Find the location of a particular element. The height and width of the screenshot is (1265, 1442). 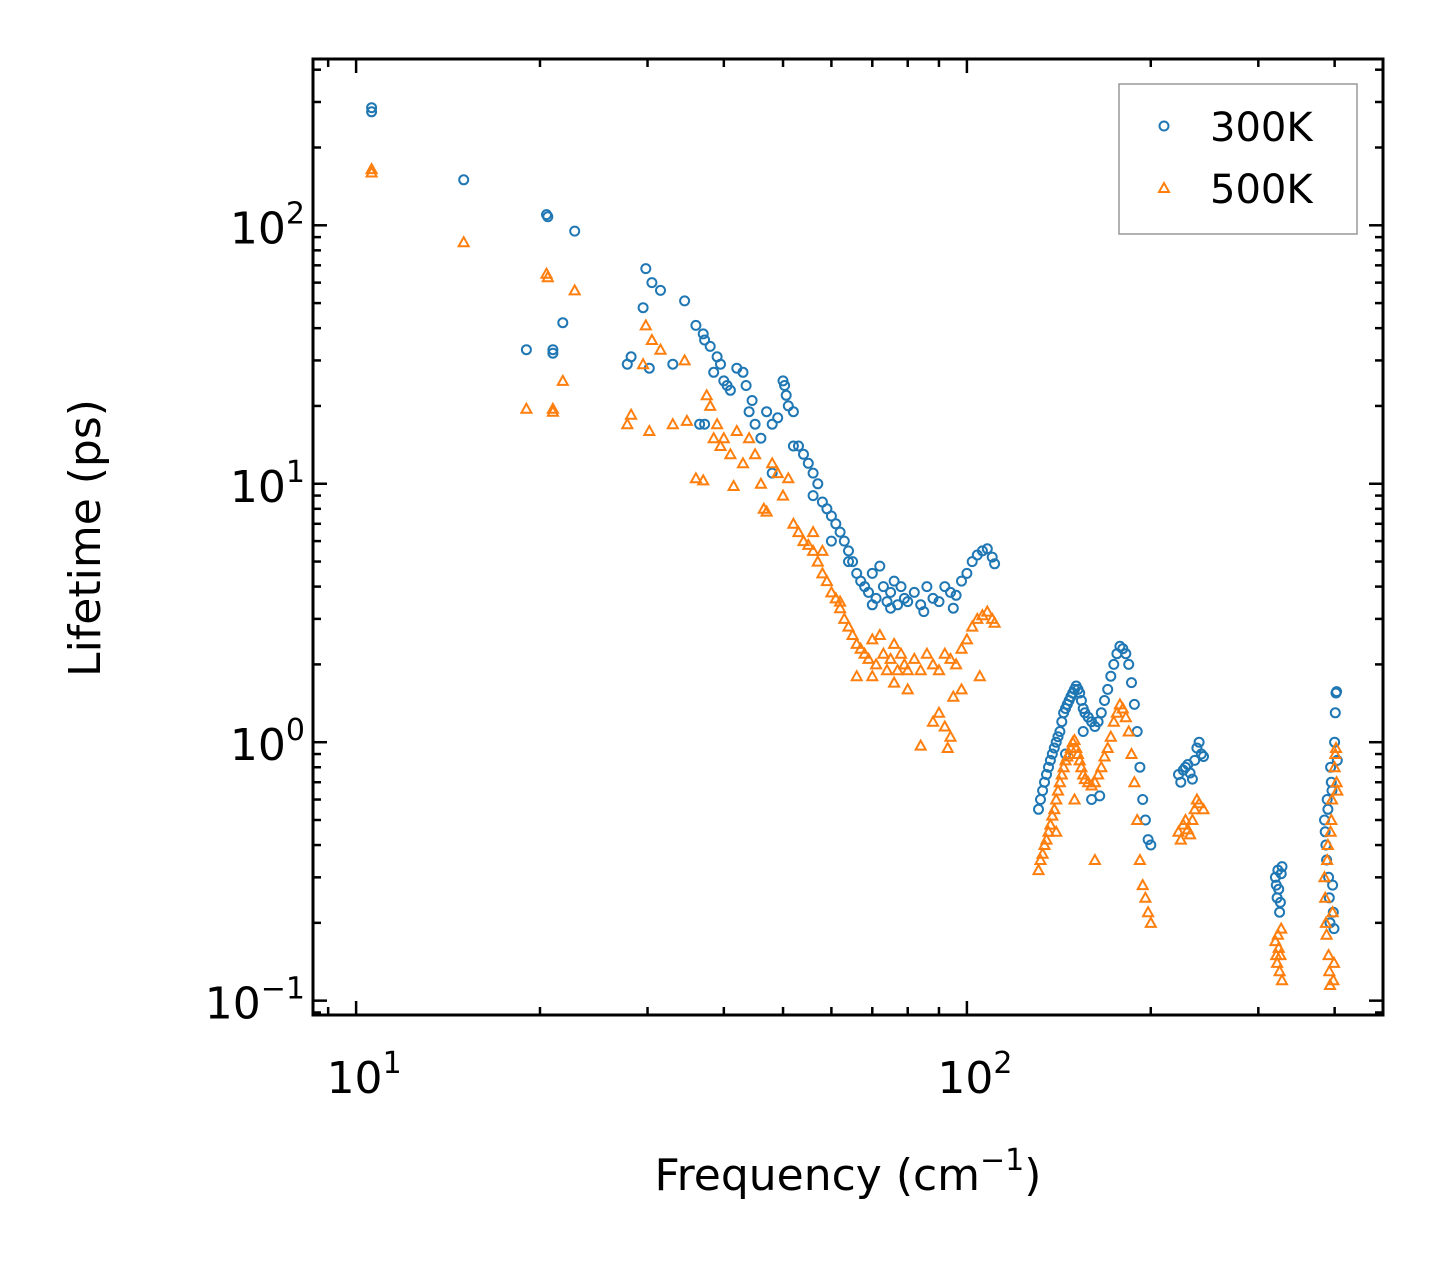

legend-marker-300k is located at coordinates (1164, 126).